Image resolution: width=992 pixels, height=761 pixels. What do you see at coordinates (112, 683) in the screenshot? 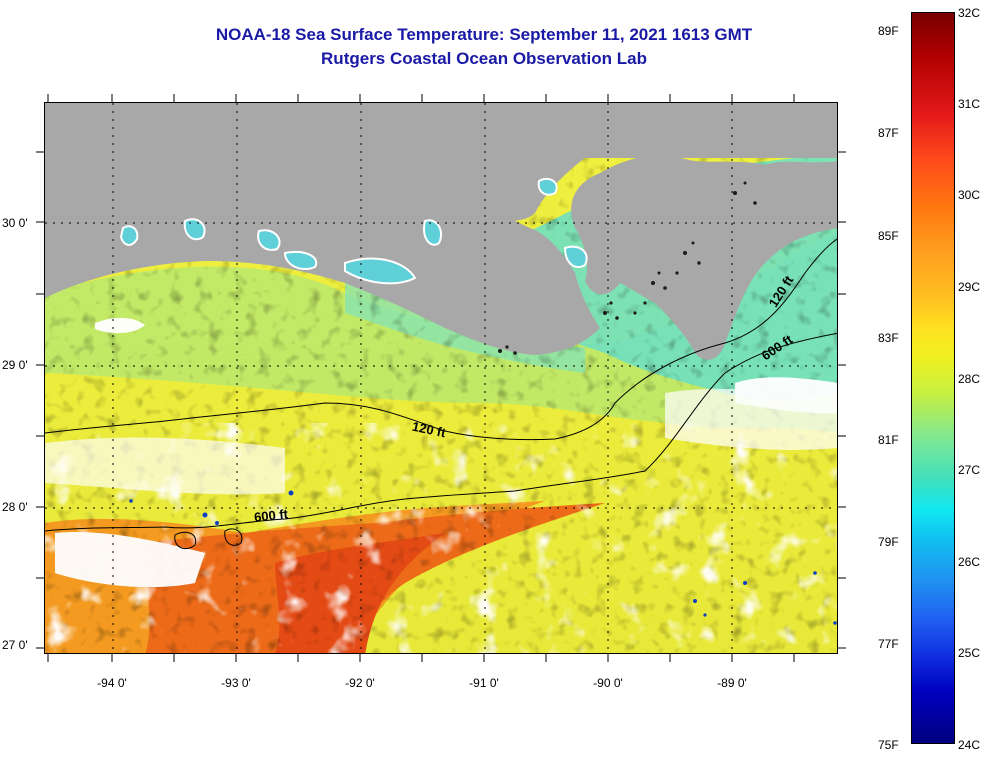
I see `lon-label-94: -94 0'` at bounding box center [112, 683].